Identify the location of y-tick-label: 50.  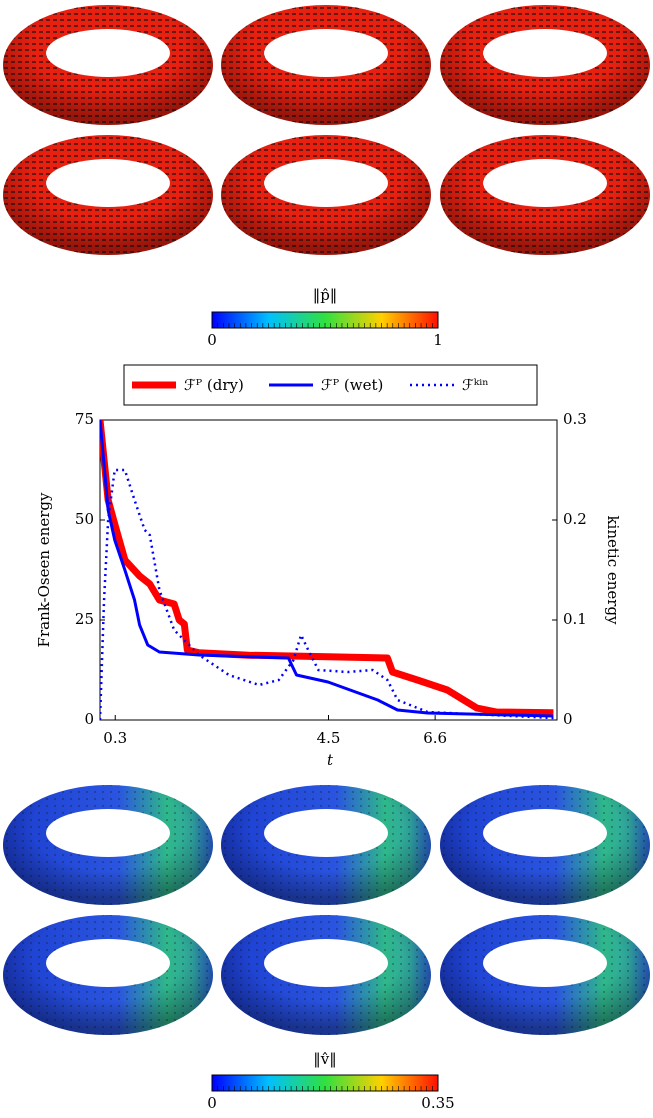
(84, 519).